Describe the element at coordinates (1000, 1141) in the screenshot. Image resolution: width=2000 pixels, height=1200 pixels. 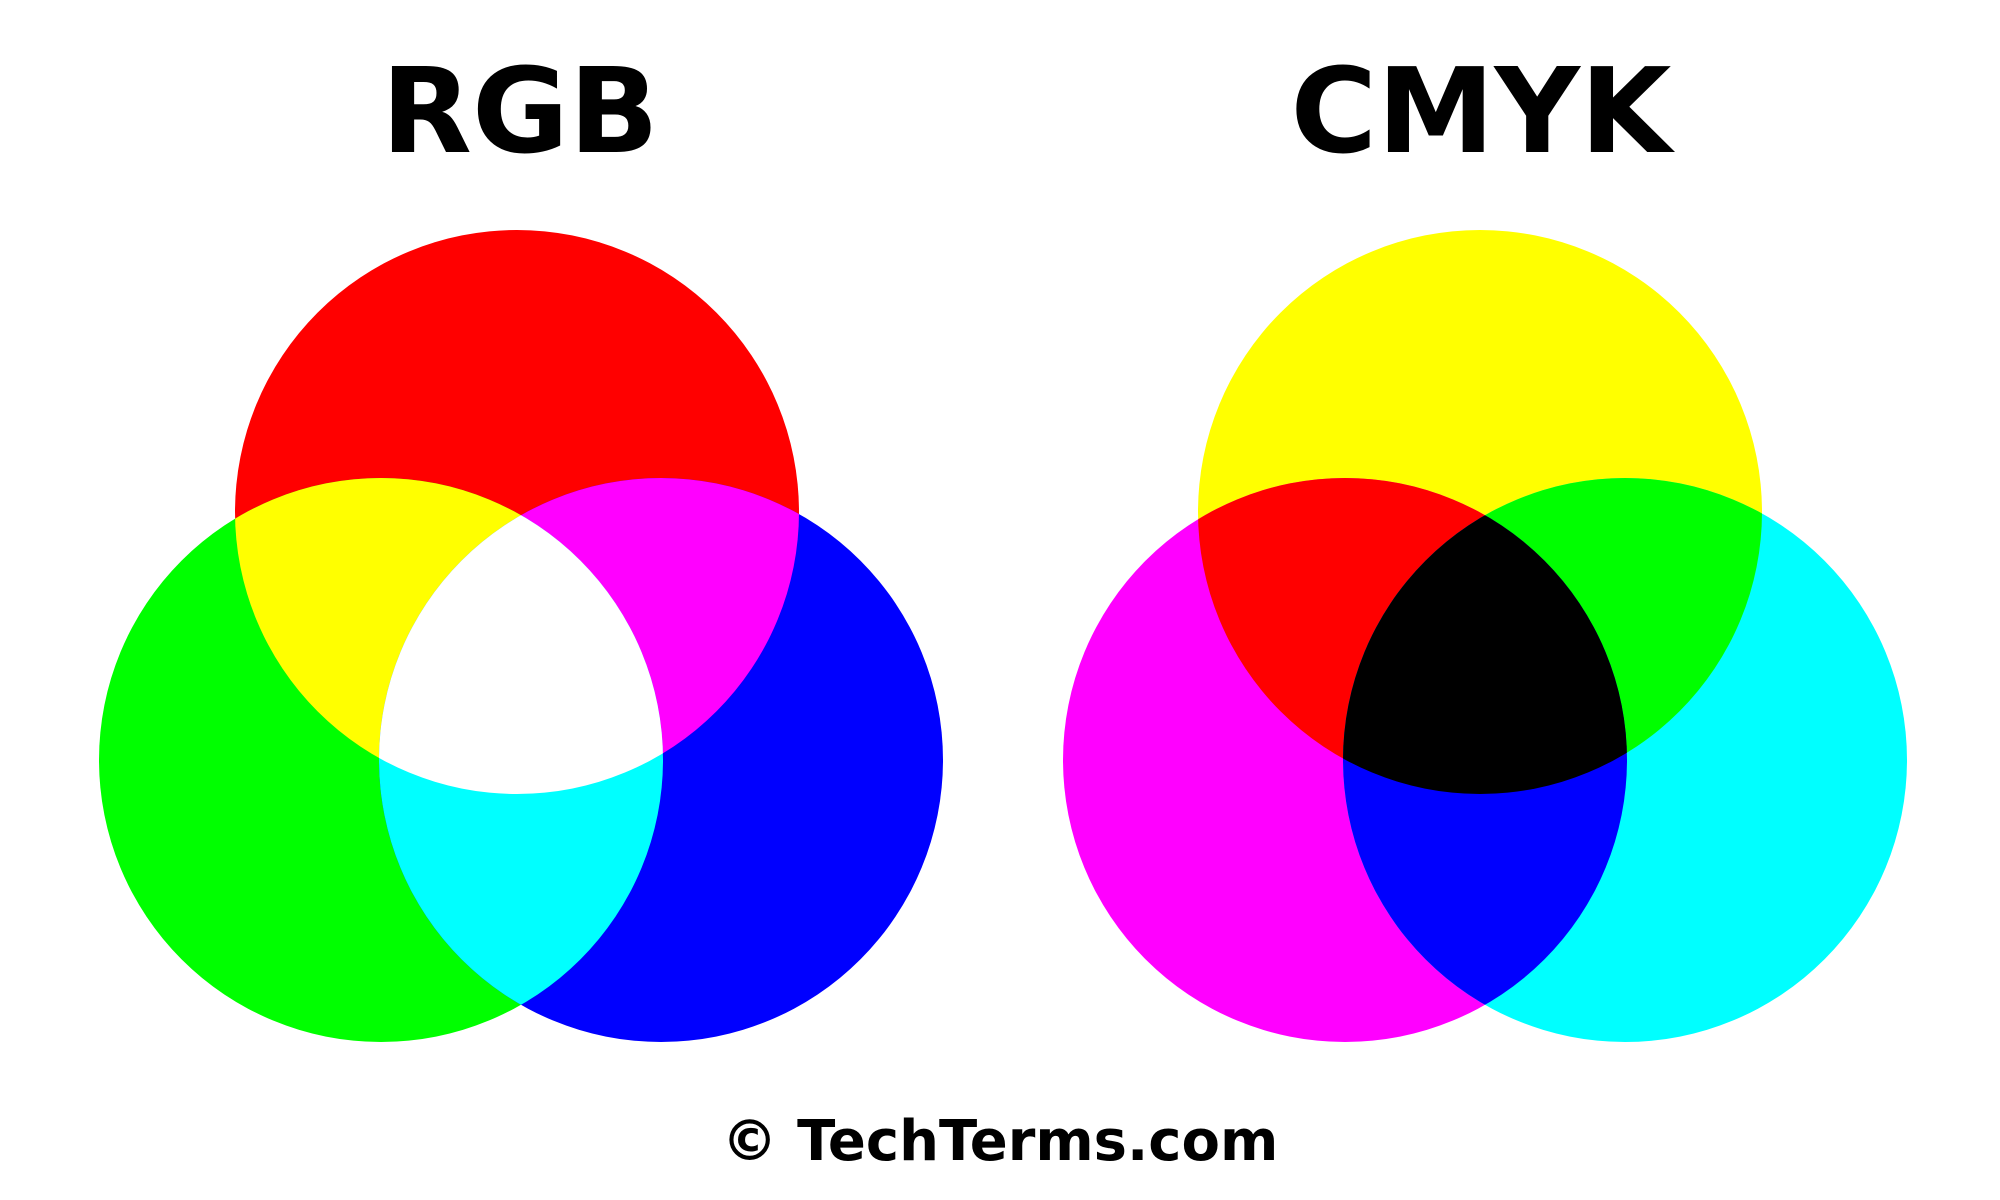
I see `copyright-credit: © TechTerms.com` at that location.